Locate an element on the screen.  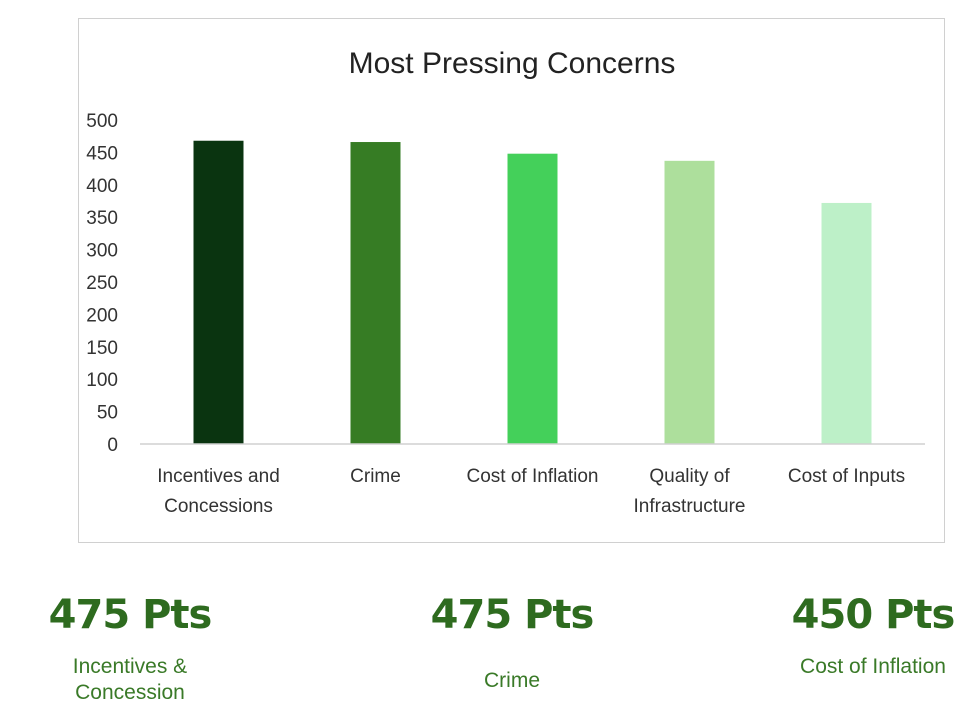
x-tick-label: Infrastructure is located at coordinates (690, 506).